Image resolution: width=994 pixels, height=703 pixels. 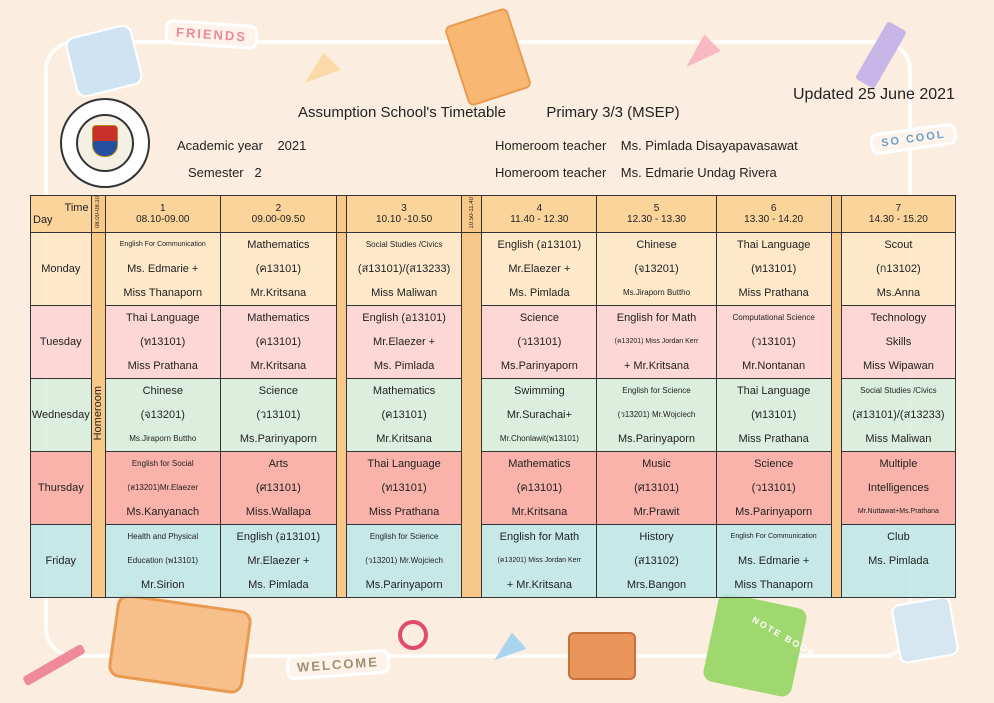 What do you see at coordinates (656, 512) in the screenshot?
I see `teacher-name: Mr.Prawit` at bounding box center [656, 512].